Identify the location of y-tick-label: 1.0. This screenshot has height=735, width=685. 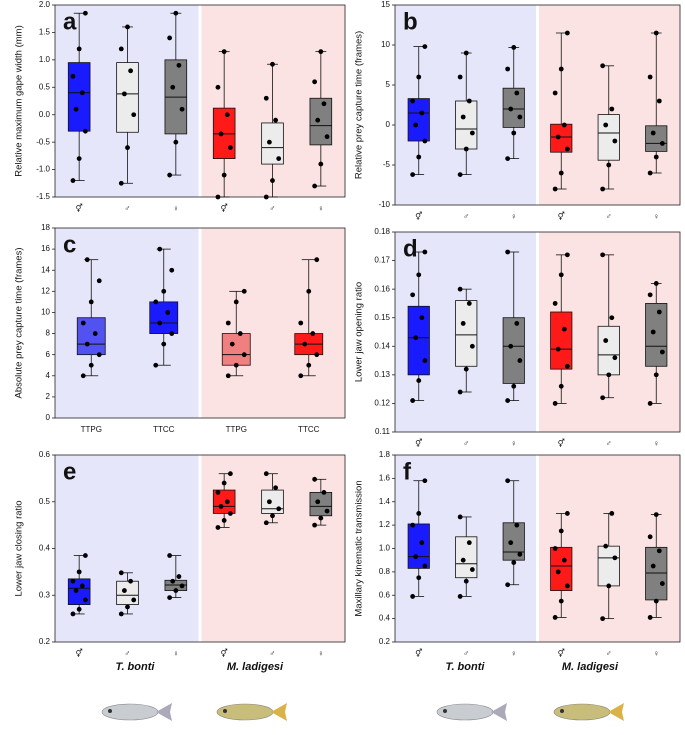
(45, 59).